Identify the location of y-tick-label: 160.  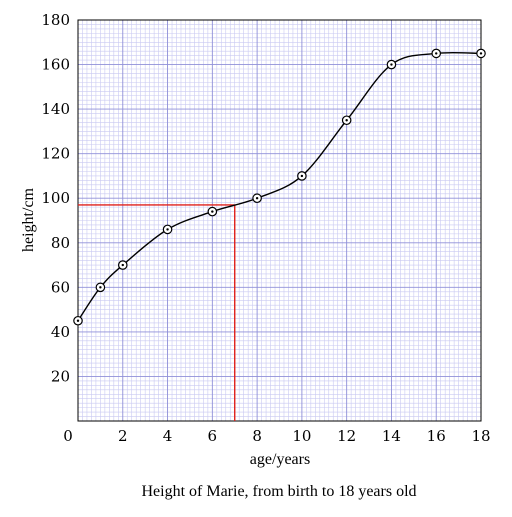
(55, 65).